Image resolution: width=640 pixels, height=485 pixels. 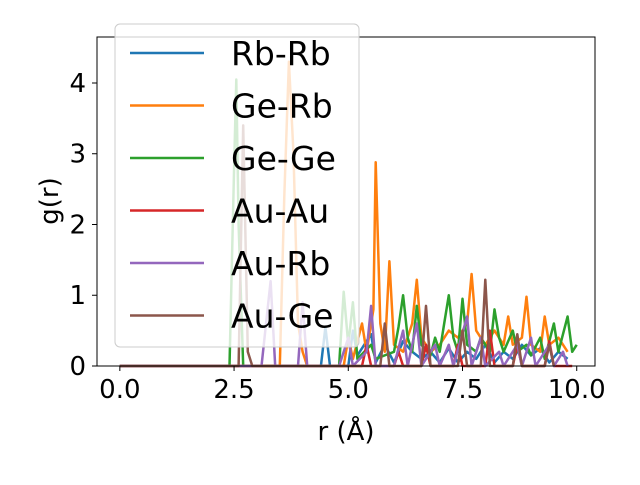 I want to click on y-axis-label: g(r), so click(x=50, y=200).